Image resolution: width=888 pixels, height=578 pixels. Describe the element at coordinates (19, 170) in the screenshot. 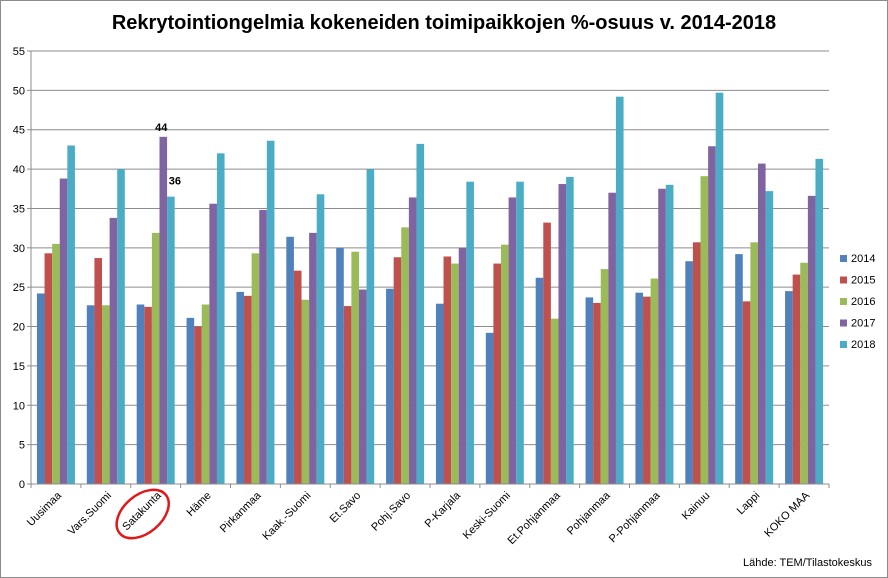

I see `y-tick-label: 40` at that location.